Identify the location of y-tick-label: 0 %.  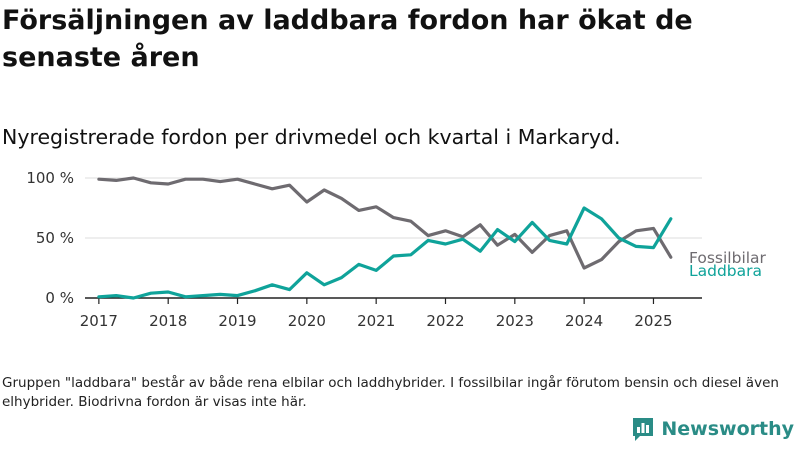
(59, 298).